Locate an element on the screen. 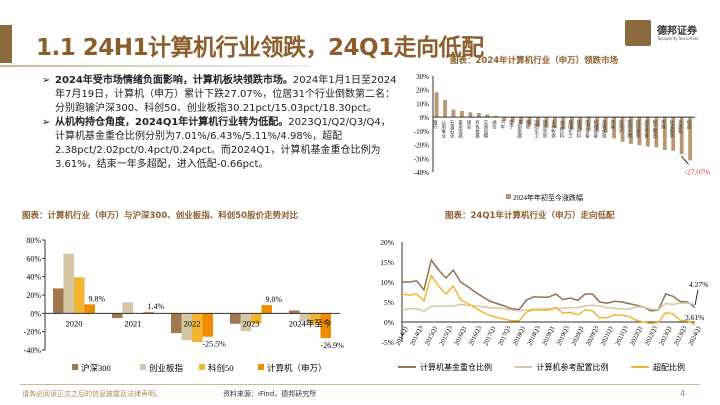 The image size is (720, 405). bar-建筑装饰 is located at coordinates (546, 122).